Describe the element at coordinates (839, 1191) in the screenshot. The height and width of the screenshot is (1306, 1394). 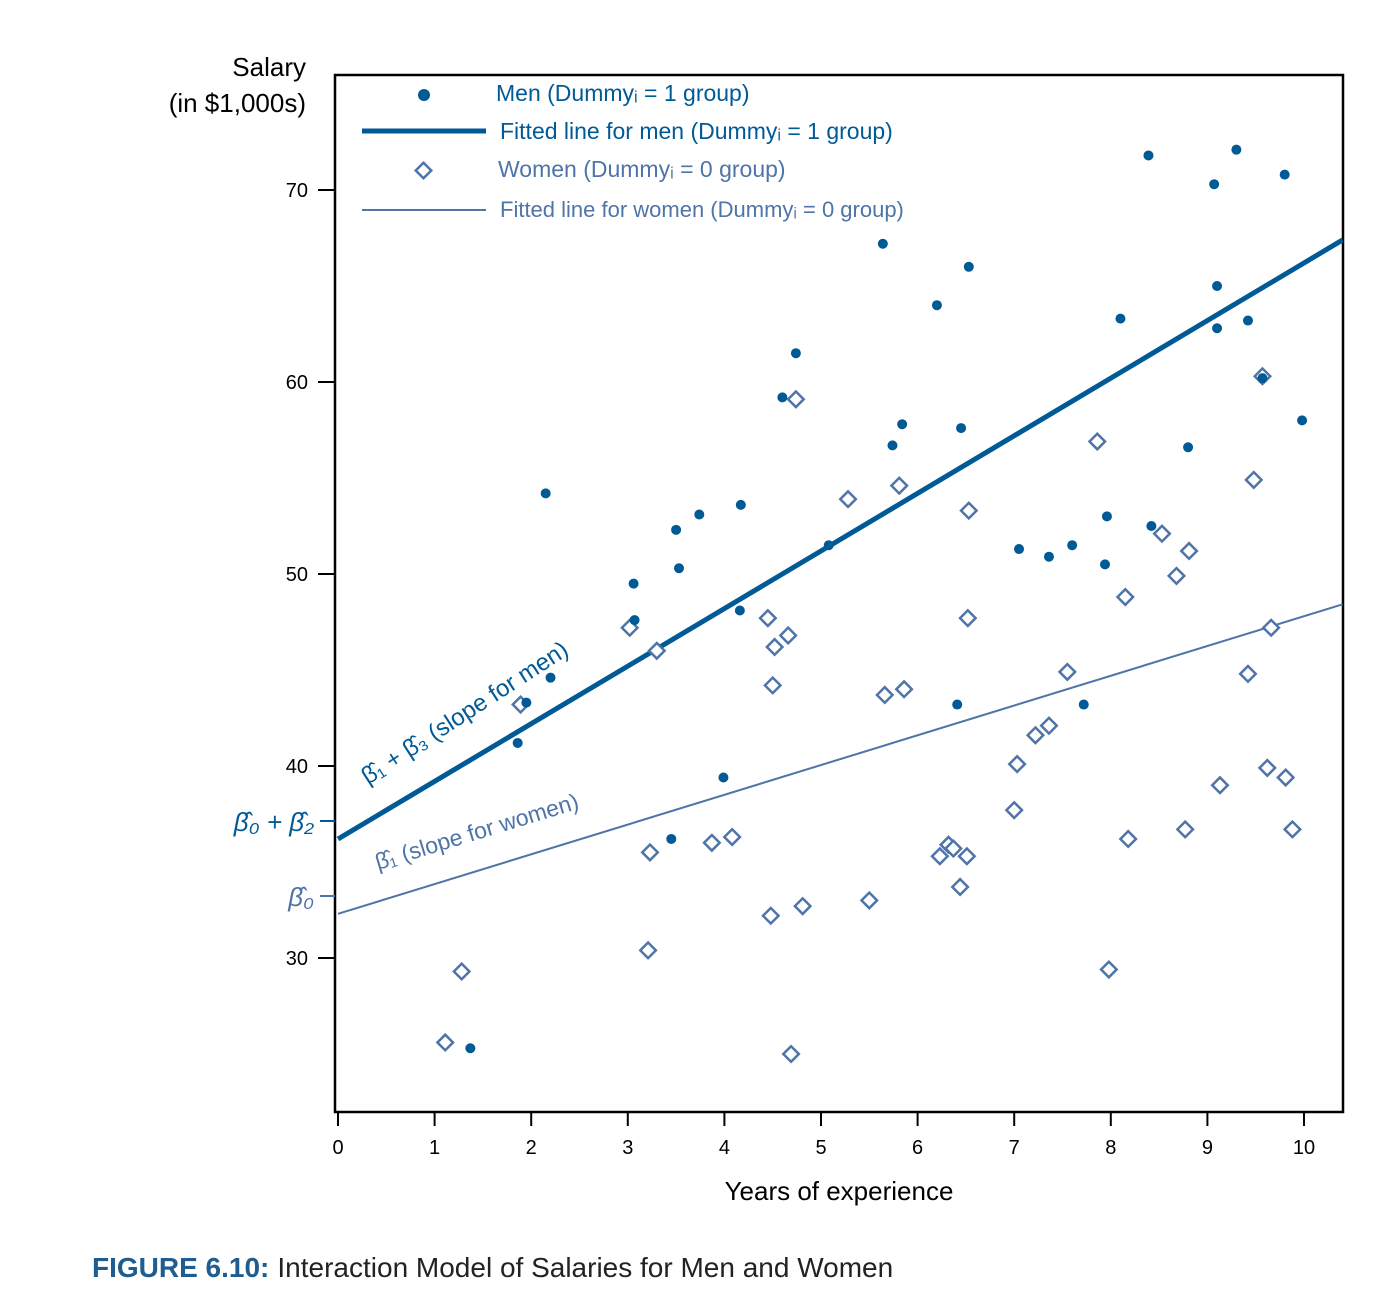
I see `x-axis-label: Years of experience` at that location.